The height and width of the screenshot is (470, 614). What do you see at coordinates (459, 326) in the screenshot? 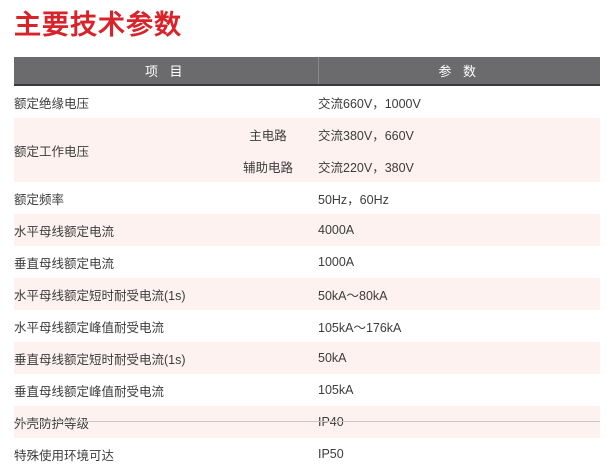
I see `cell-value: 105kA～176kA` at bounding box center [459, 326].